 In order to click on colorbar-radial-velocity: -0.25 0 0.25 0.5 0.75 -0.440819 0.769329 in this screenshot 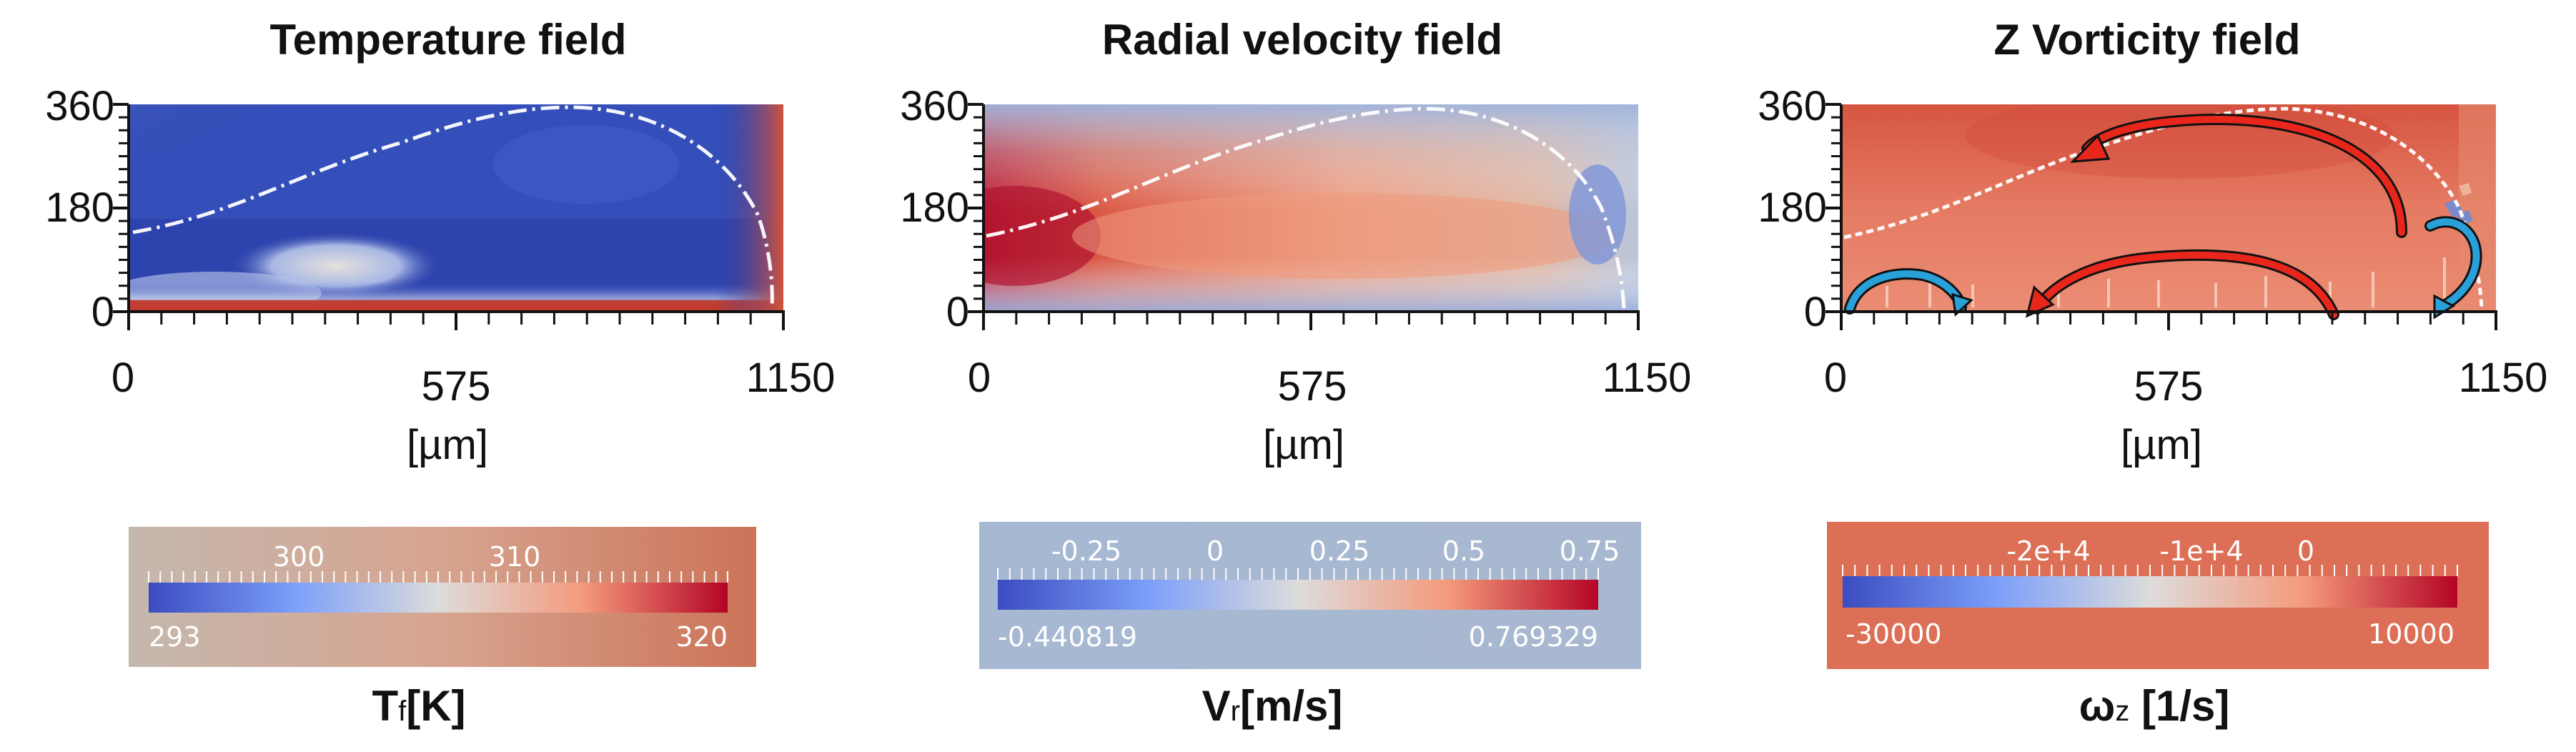, I will do `click(1310, 596)`.